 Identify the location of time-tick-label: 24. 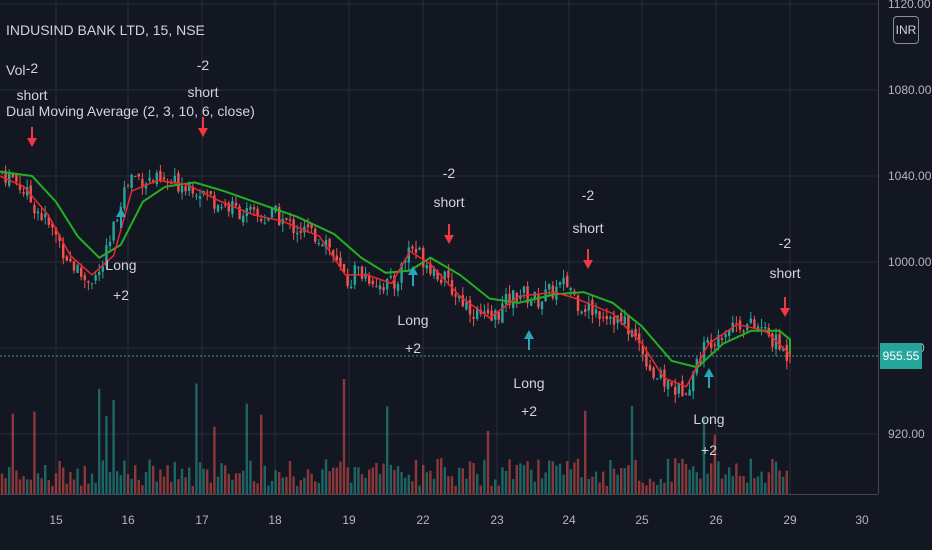
(569, 520).